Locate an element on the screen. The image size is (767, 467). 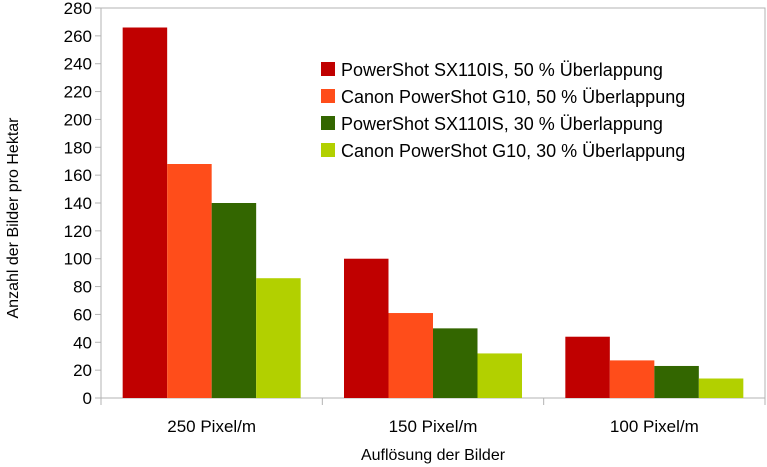
y-tick-label: 260 is located at coordinates (78, 36).